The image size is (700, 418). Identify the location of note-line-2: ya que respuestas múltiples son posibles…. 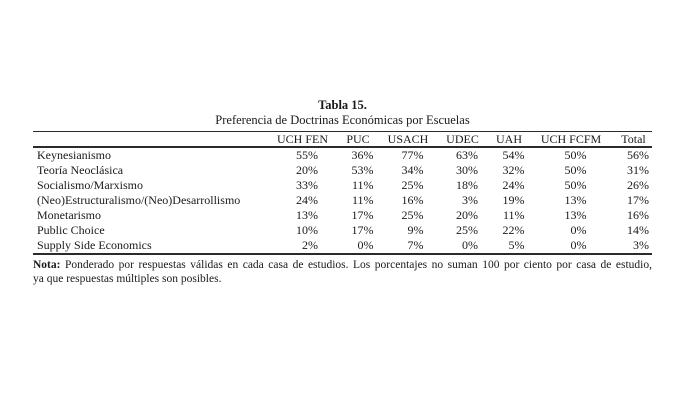
(127, 279).